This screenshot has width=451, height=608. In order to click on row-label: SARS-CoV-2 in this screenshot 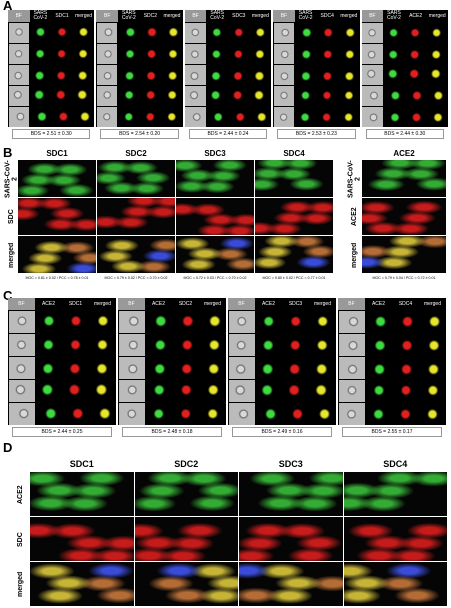, I will do `click(354, 179)`.